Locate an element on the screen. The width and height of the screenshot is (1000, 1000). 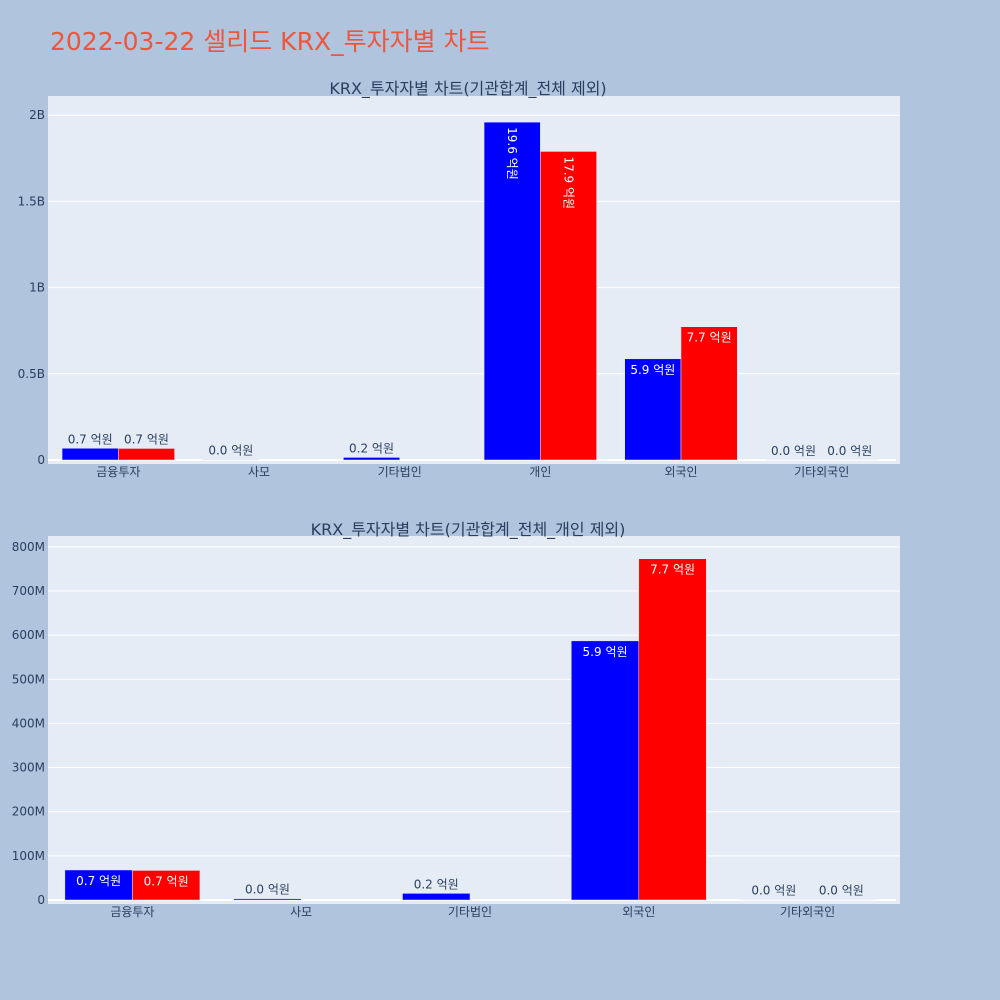
y-tick-label: 700M is located at coordinates (28, 591).